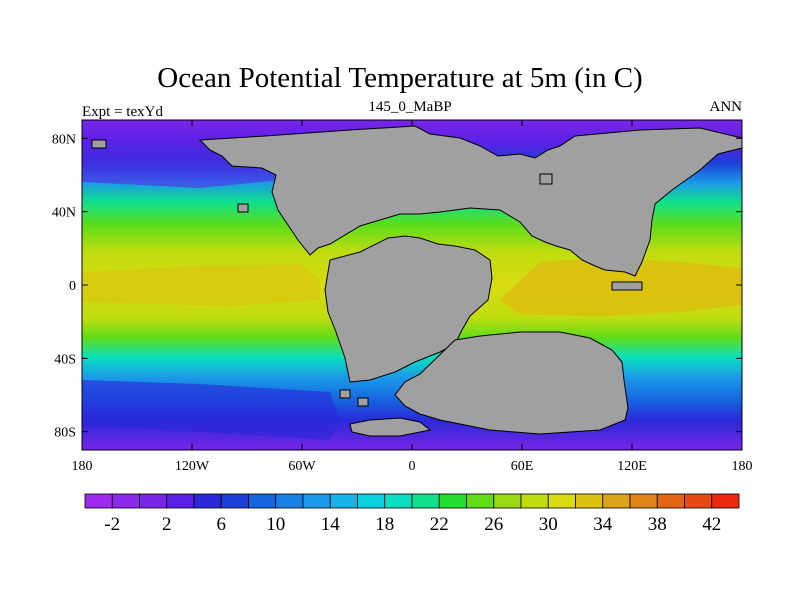 This screenshot has height=600, width=800. What do you see at coordinates (302, 466) in the screenshot?
I see `x-tick-label: 60W` at bounding box center [302, 466].